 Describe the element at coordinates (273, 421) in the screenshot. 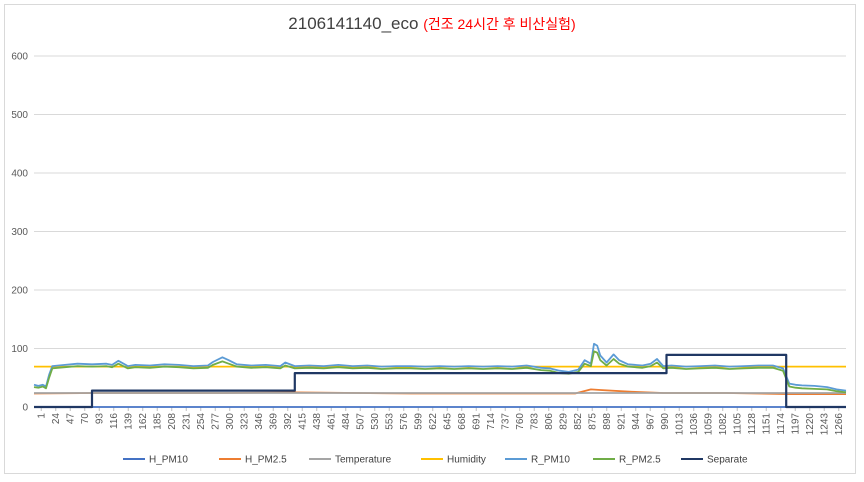

I see `x-tick-label: 369` at that location.